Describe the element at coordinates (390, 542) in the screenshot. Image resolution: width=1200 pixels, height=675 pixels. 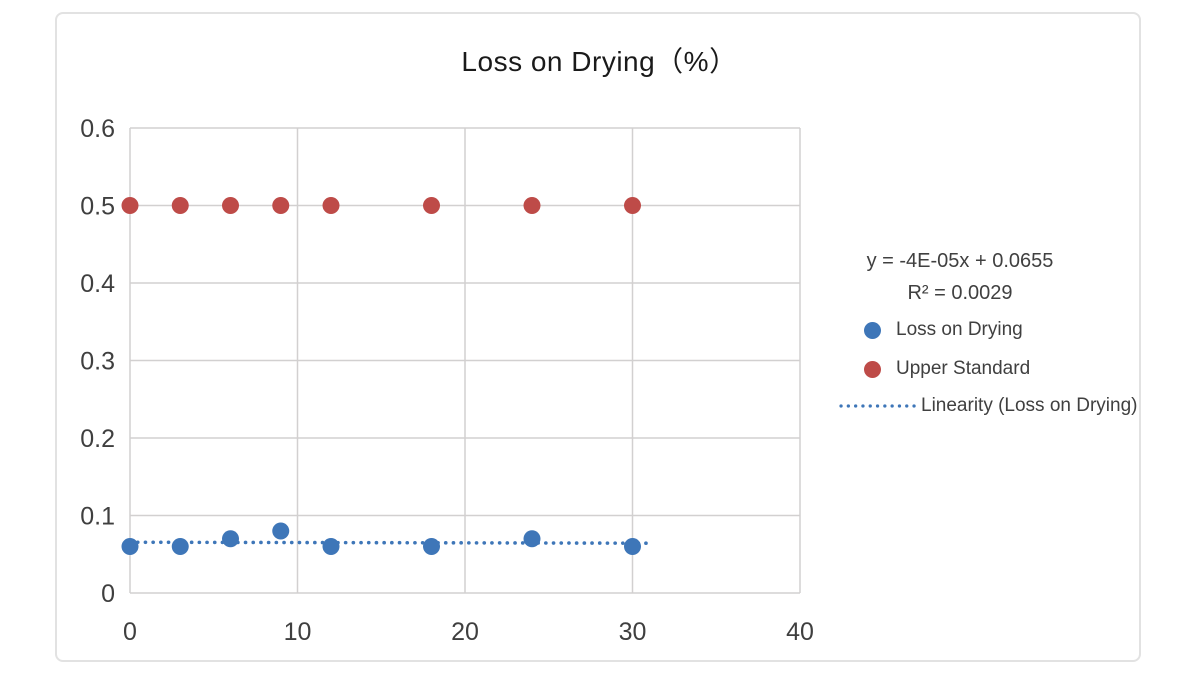
I see `trendline-linearity` at that location.